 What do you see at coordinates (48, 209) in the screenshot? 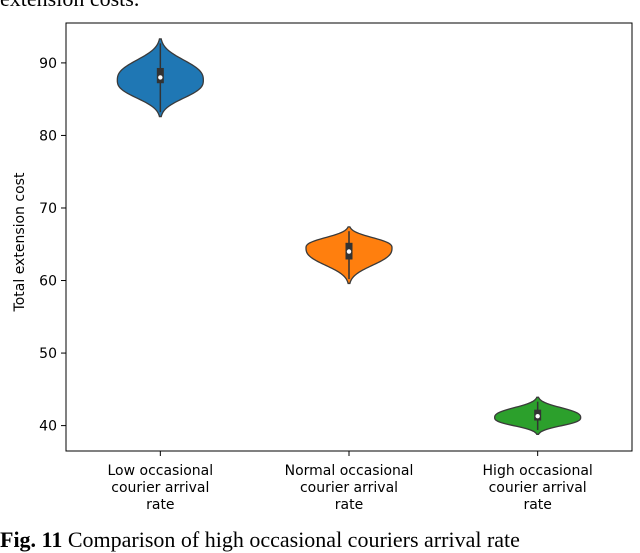
I see `y-tick-label-70: 70` at bounding box center [48, 209].